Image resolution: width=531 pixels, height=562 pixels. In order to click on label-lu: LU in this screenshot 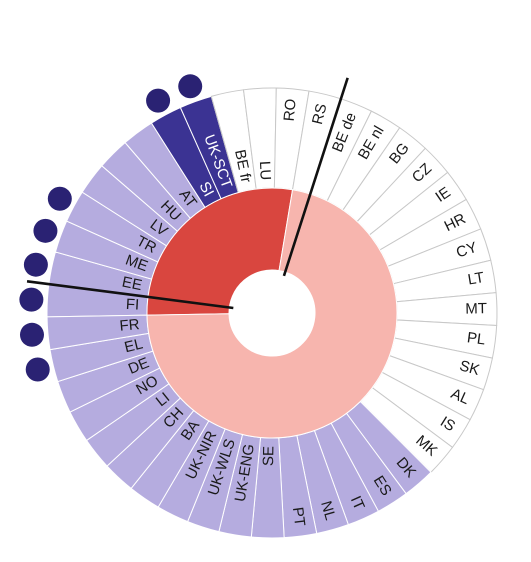, I will do `click(265, 171)`.